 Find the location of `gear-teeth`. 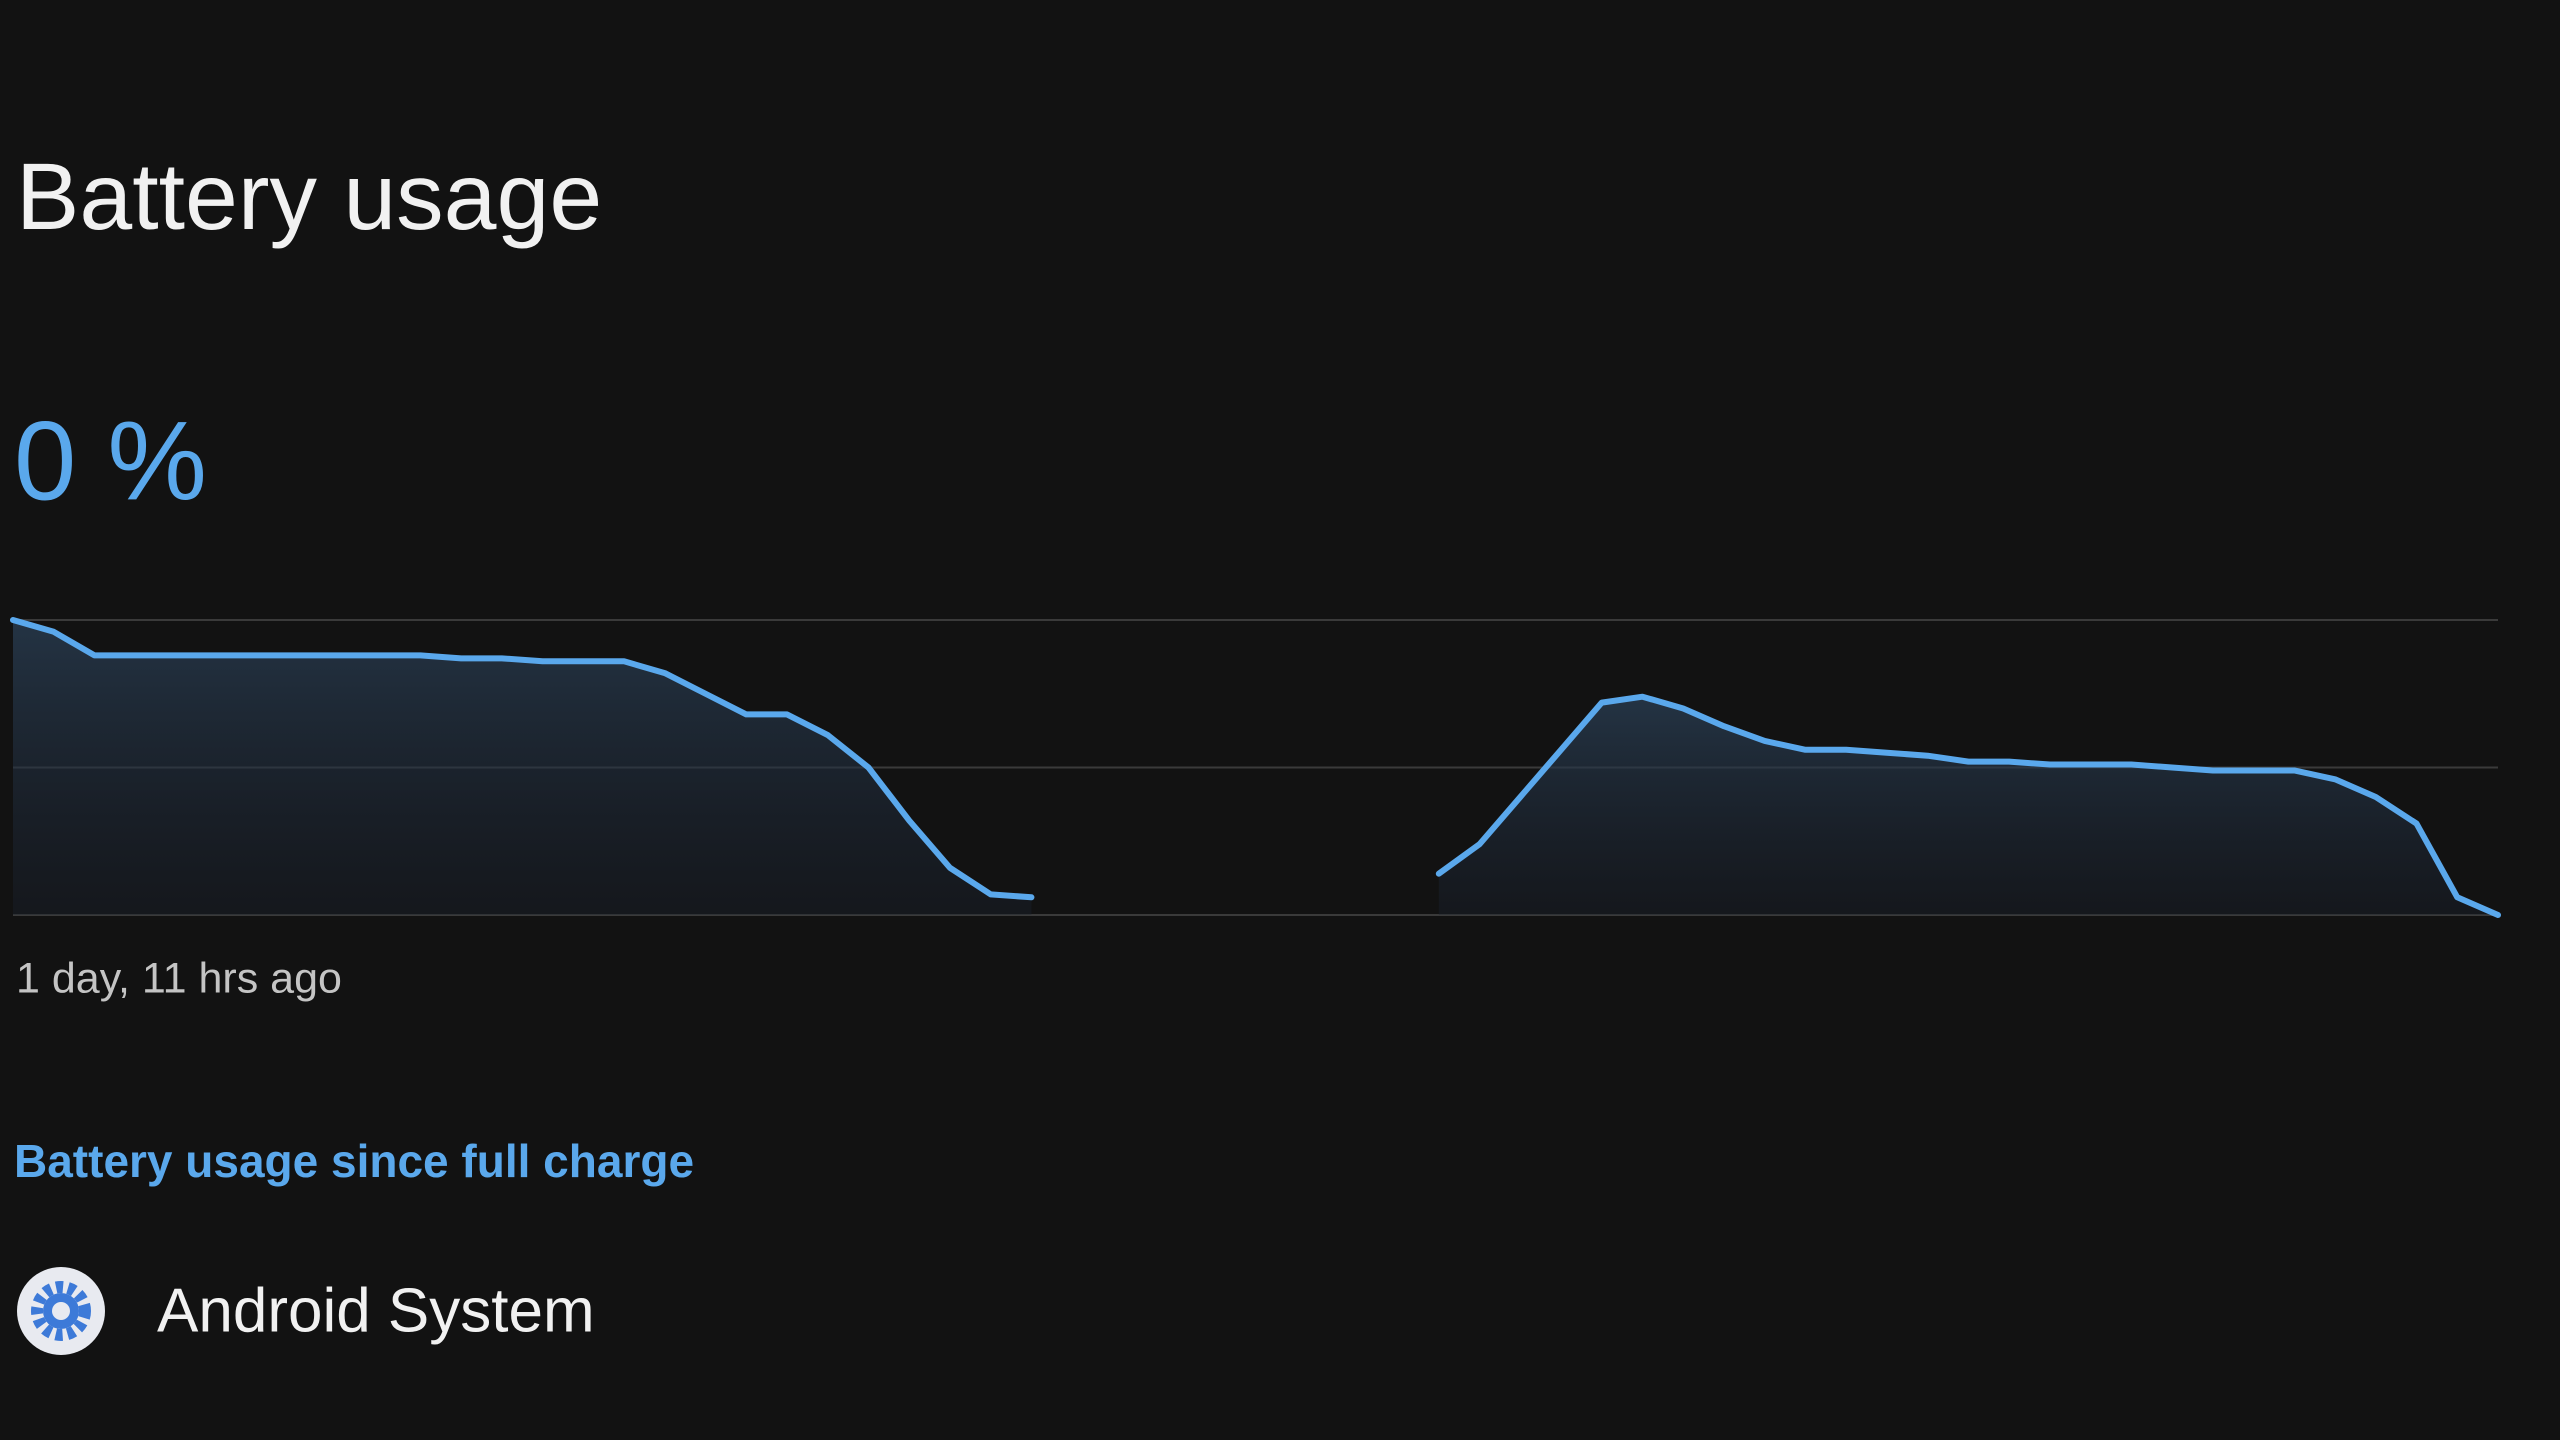

gear-teeth is located at coordinates (61, 1311).